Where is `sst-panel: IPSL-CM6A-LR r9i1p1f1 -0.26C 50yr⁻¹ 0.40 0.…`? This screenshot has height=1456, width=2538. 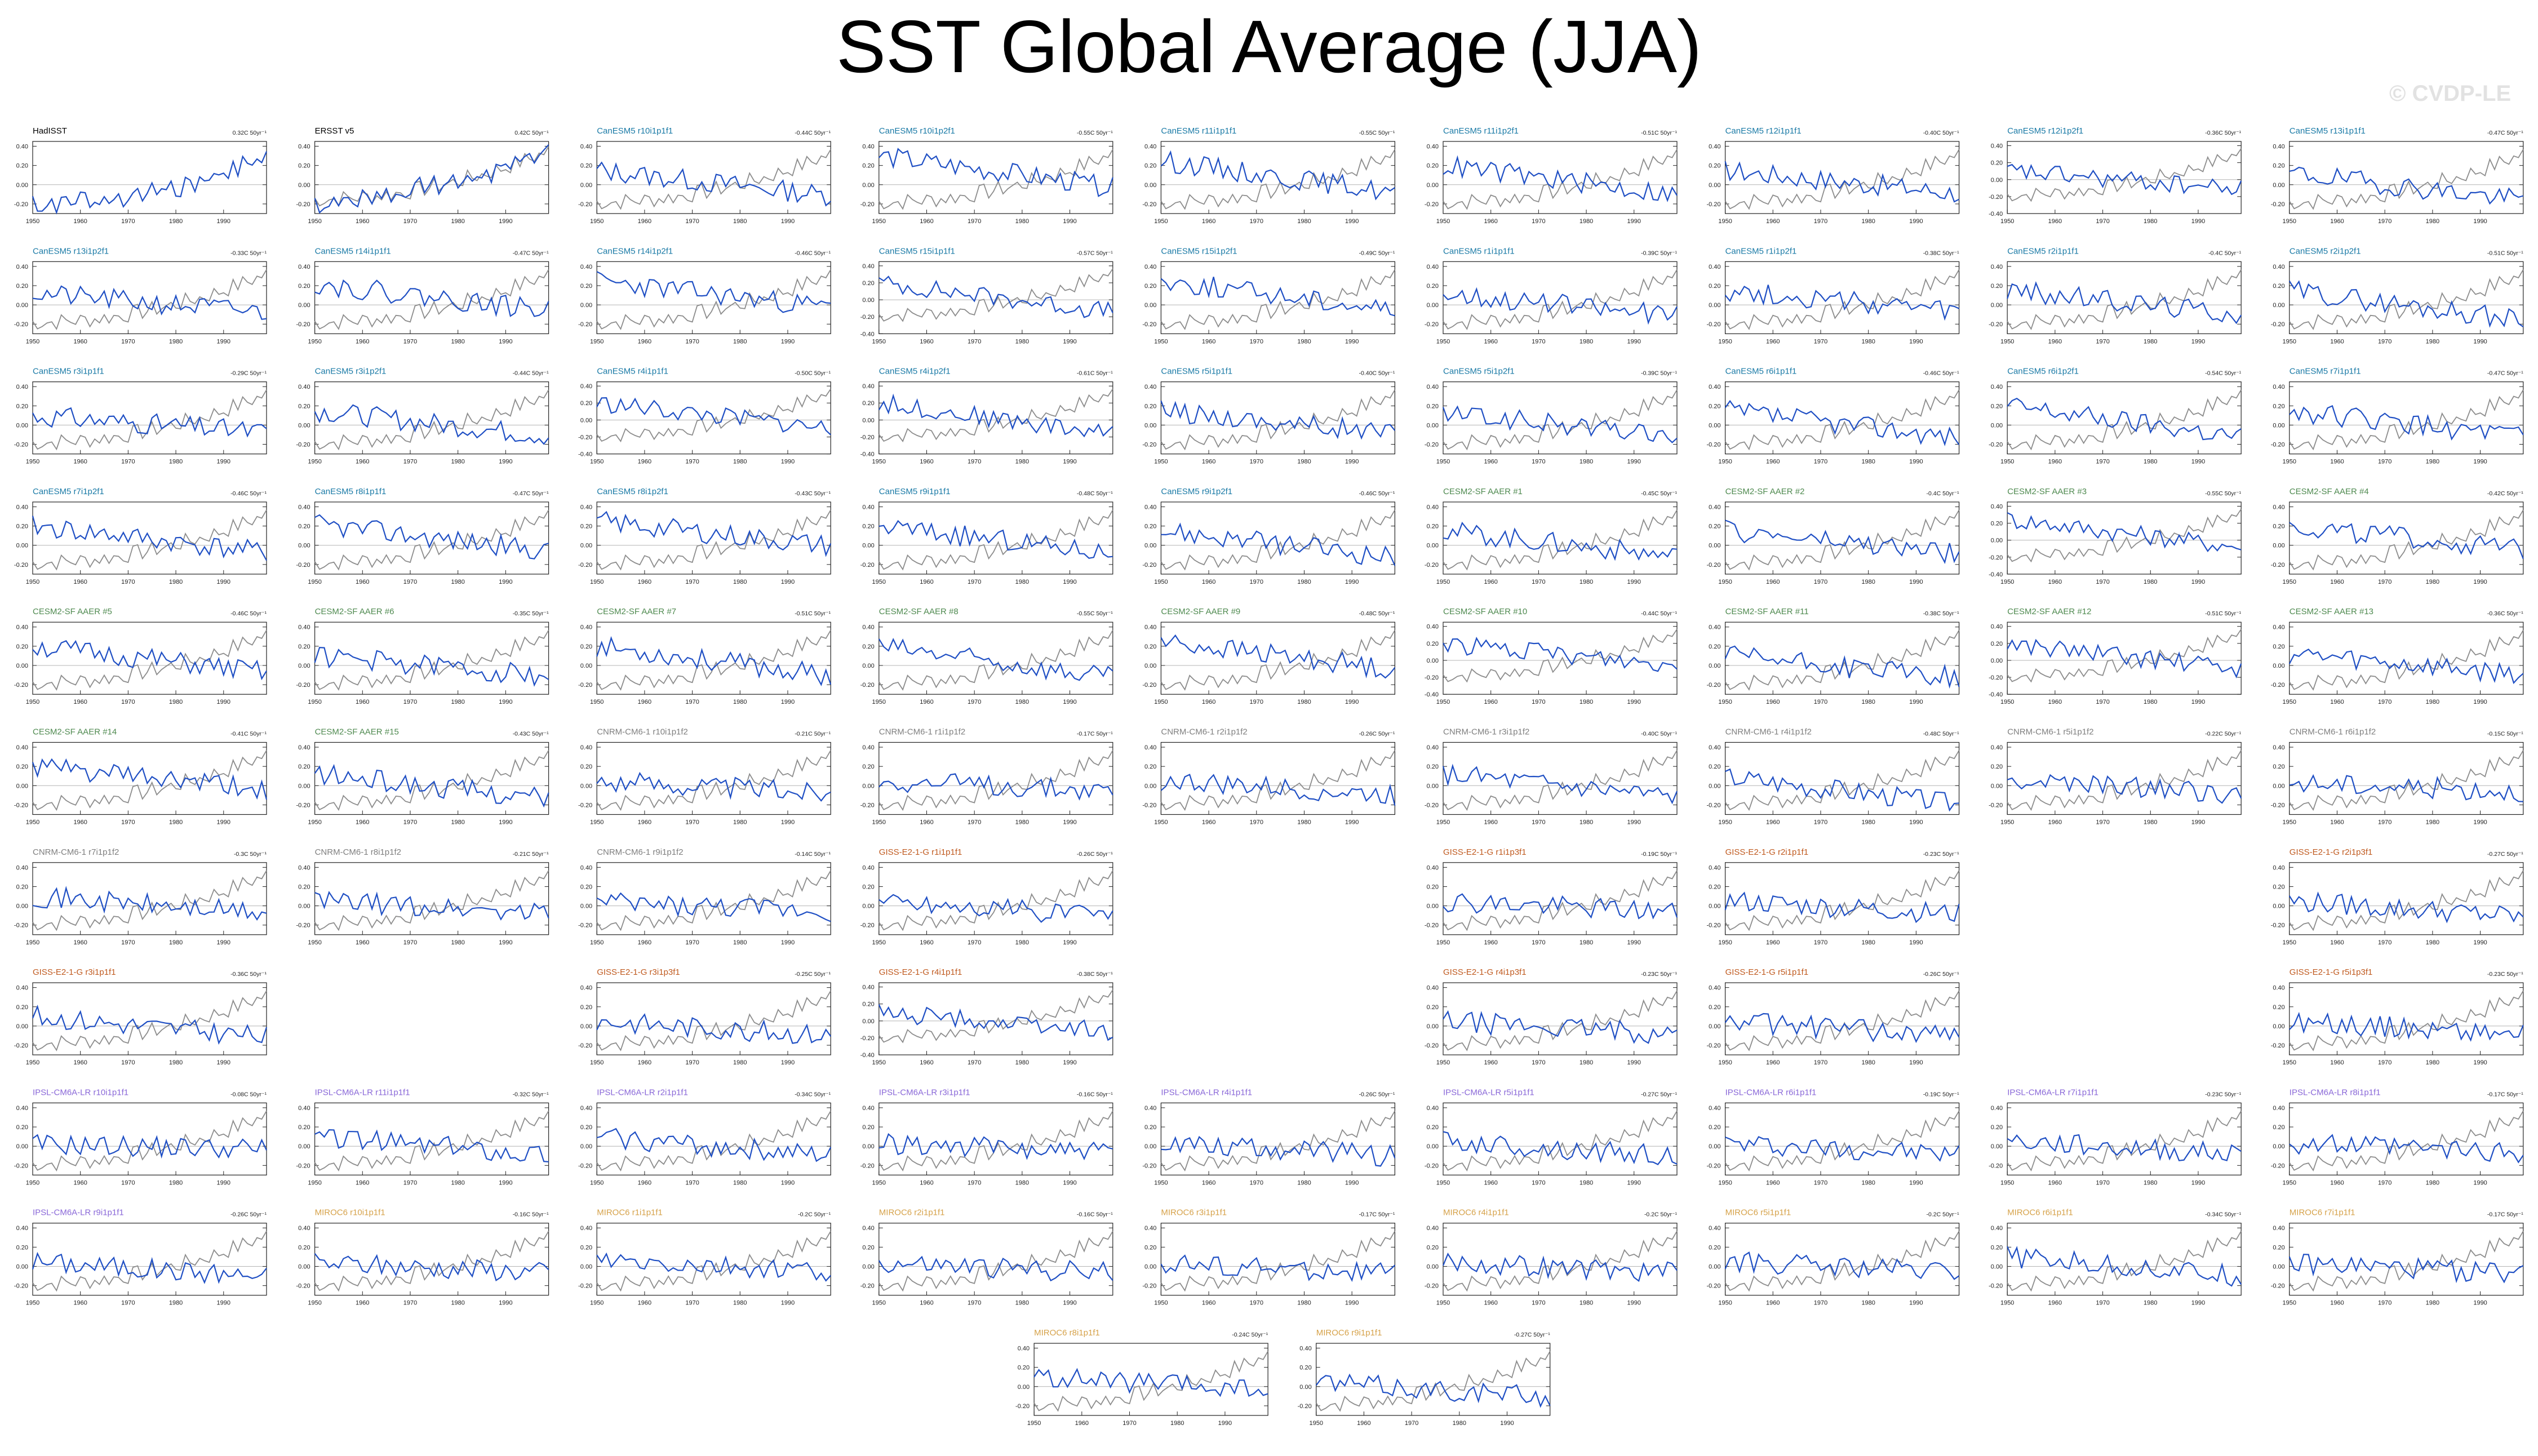 sst-panel: IPSL-CM6A-LR r9i1p1f1 -0.26C 50yr⁻¹ 0.40 0.… is located at coordinates (140, 1257).